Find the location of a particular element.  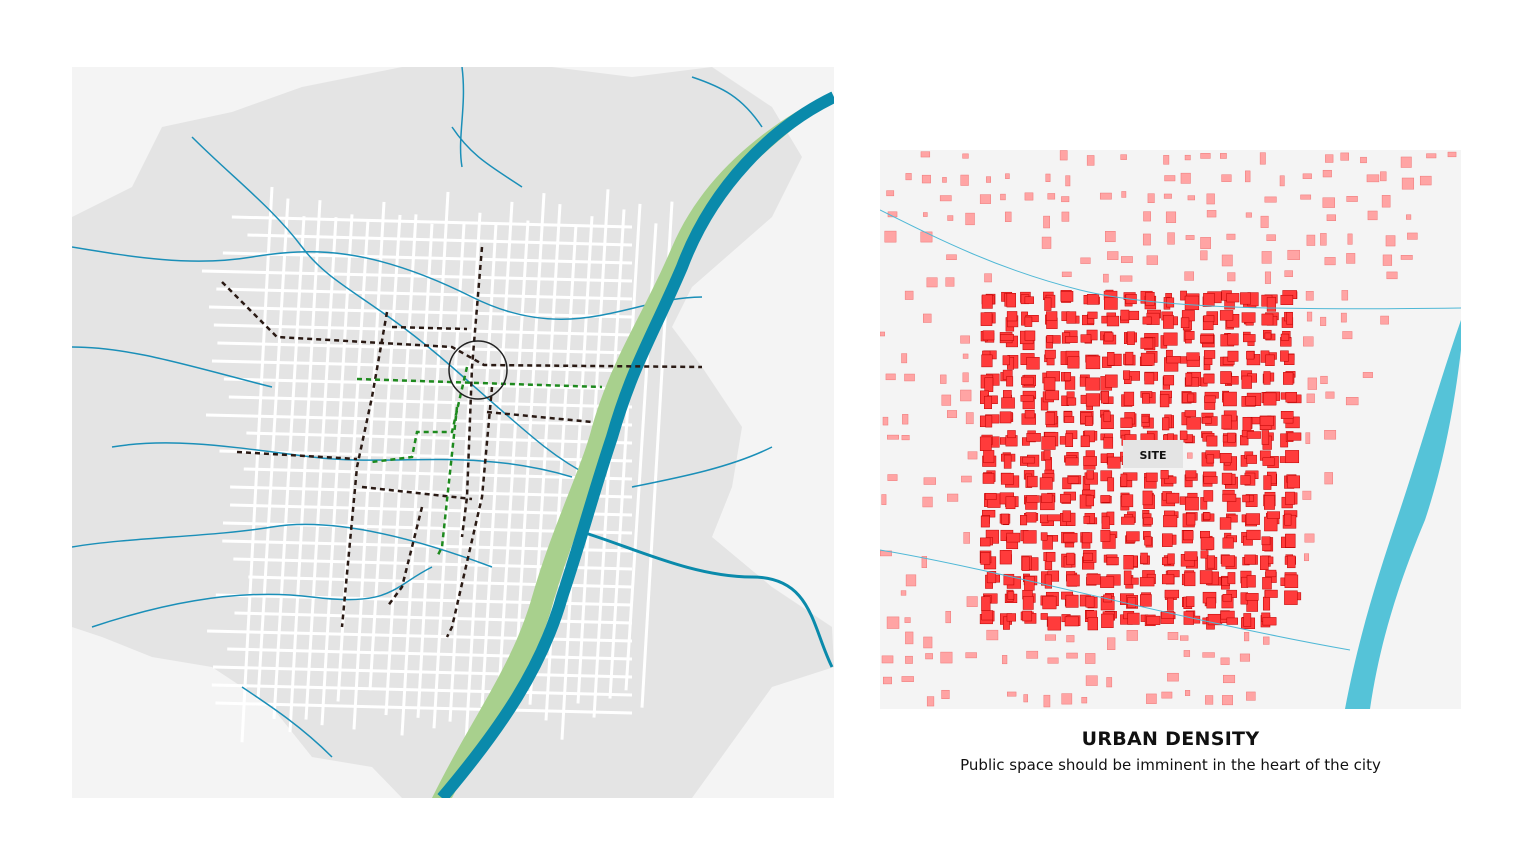

site-block is located at coordinates (1153, 454).